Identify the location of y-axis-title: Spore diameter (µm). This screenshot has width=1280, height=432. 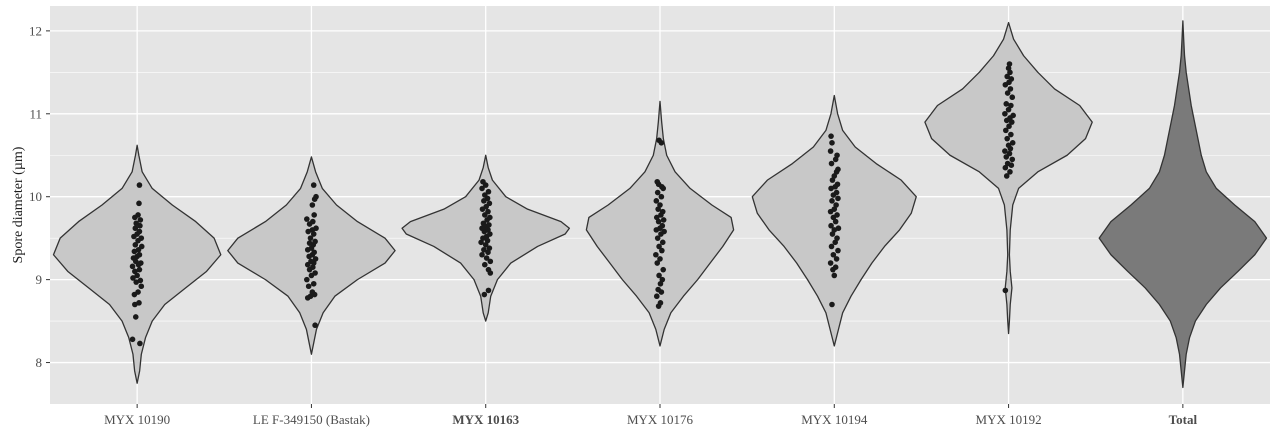
(18, 204).